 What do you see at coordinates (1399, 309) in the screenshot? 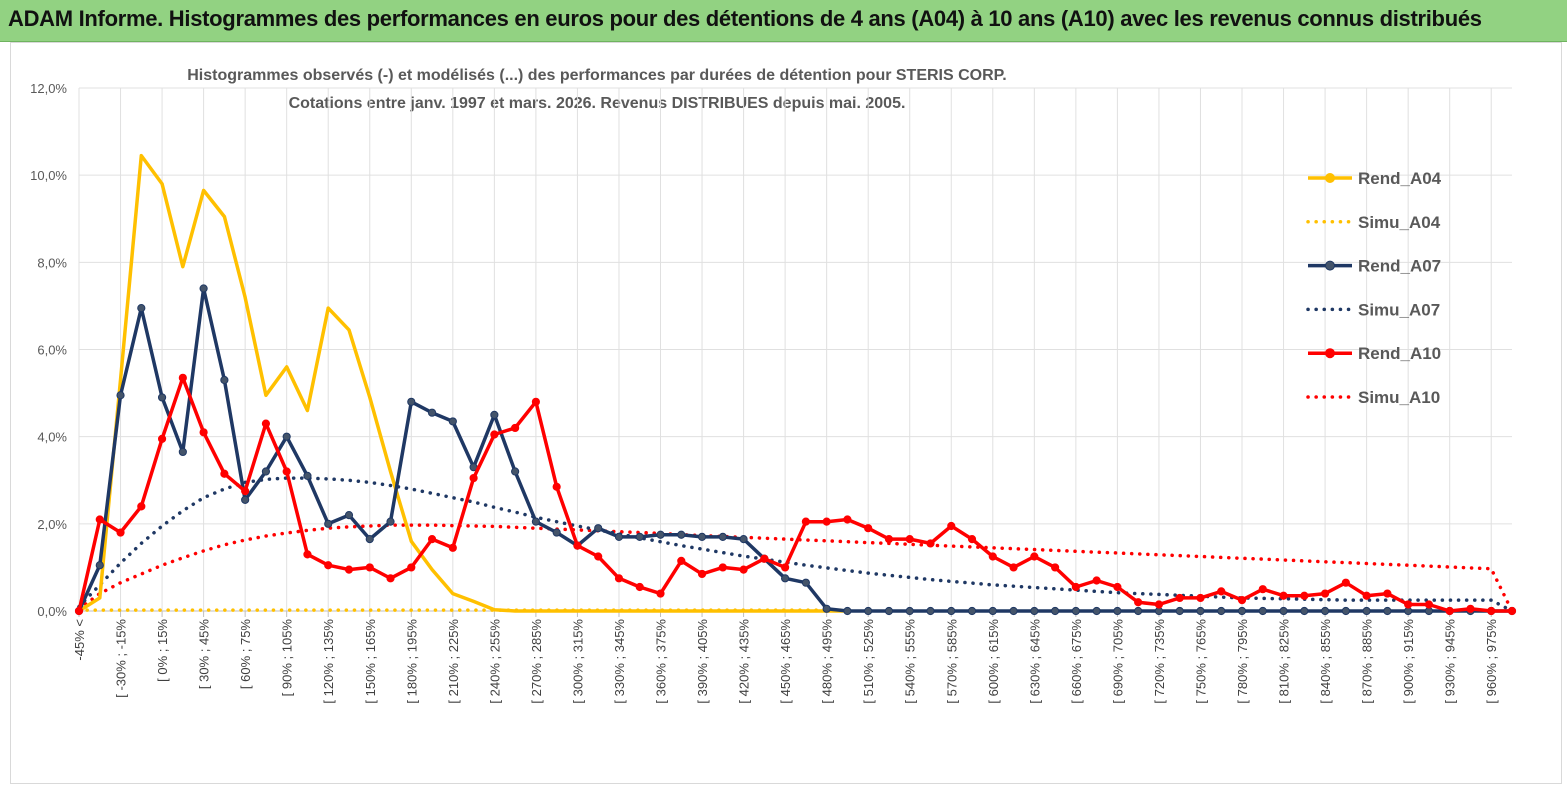
I see `legend-label: Simu_A07` at bounding box center [1399, 309].